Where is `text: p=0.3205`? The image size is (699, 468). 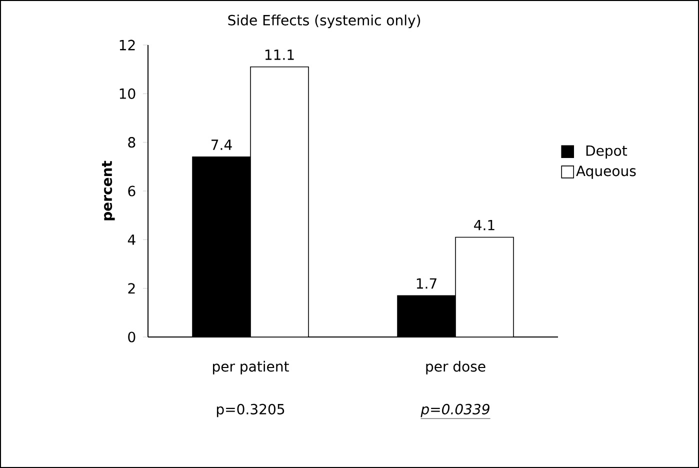
text: p=0.3205 is located at coordinates (250, 411).